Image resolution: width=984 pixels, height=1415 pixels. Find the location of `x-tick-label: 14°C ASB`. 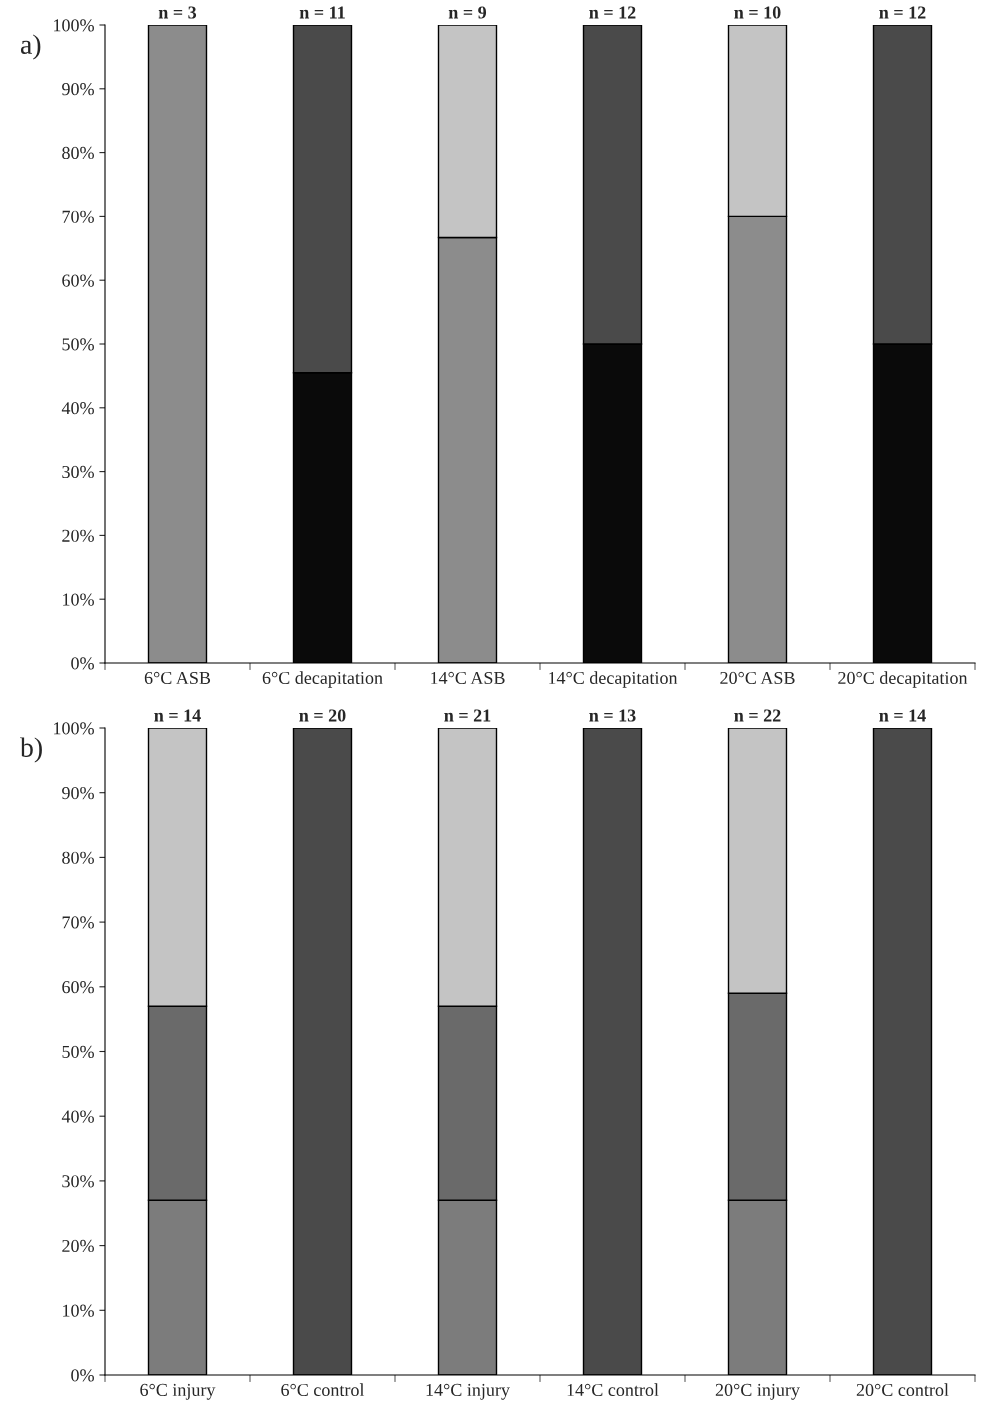

x-tick-label: 14°C ASB is located at coordinates (468, 678).